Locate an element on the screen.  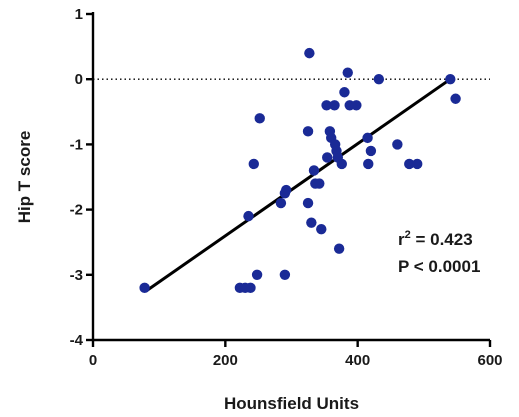
x-tick-label: 600 is located at coordinates (489, 360).